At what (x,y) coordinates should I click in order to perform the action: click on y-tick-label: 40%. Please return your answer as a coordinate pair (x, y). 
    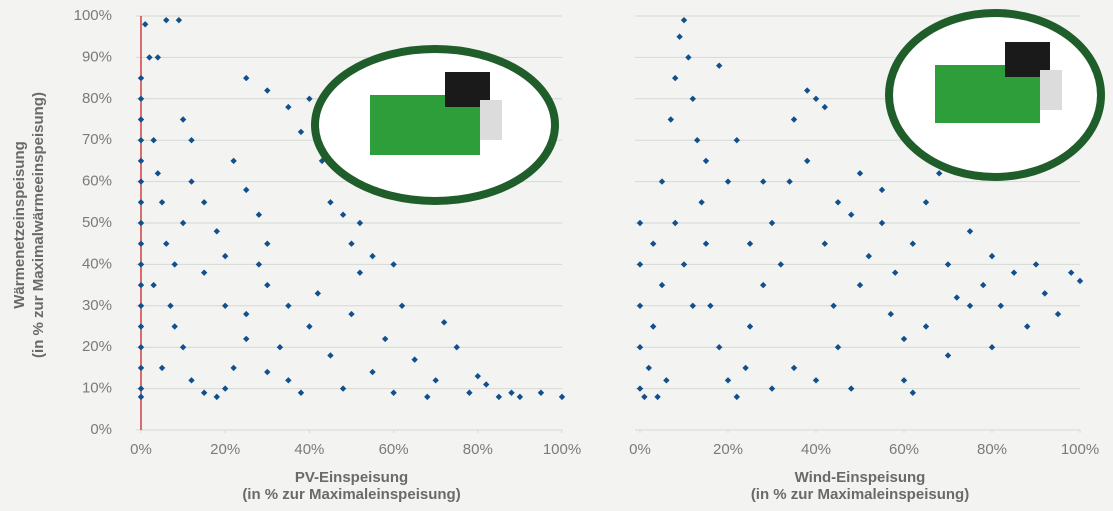
    Looking at the image, I should click on (97, 263).